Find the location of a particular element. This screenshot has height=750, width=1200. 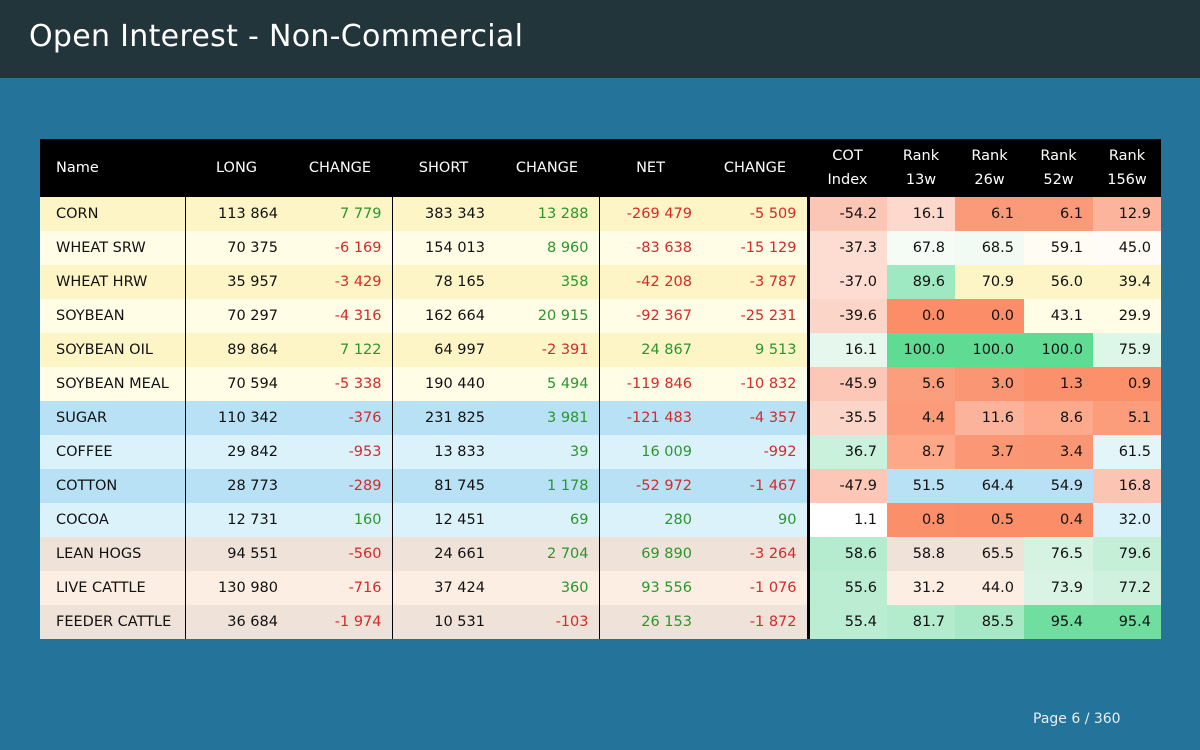

column-header-sublabel: 156w is located at coordinates (1127, 180).